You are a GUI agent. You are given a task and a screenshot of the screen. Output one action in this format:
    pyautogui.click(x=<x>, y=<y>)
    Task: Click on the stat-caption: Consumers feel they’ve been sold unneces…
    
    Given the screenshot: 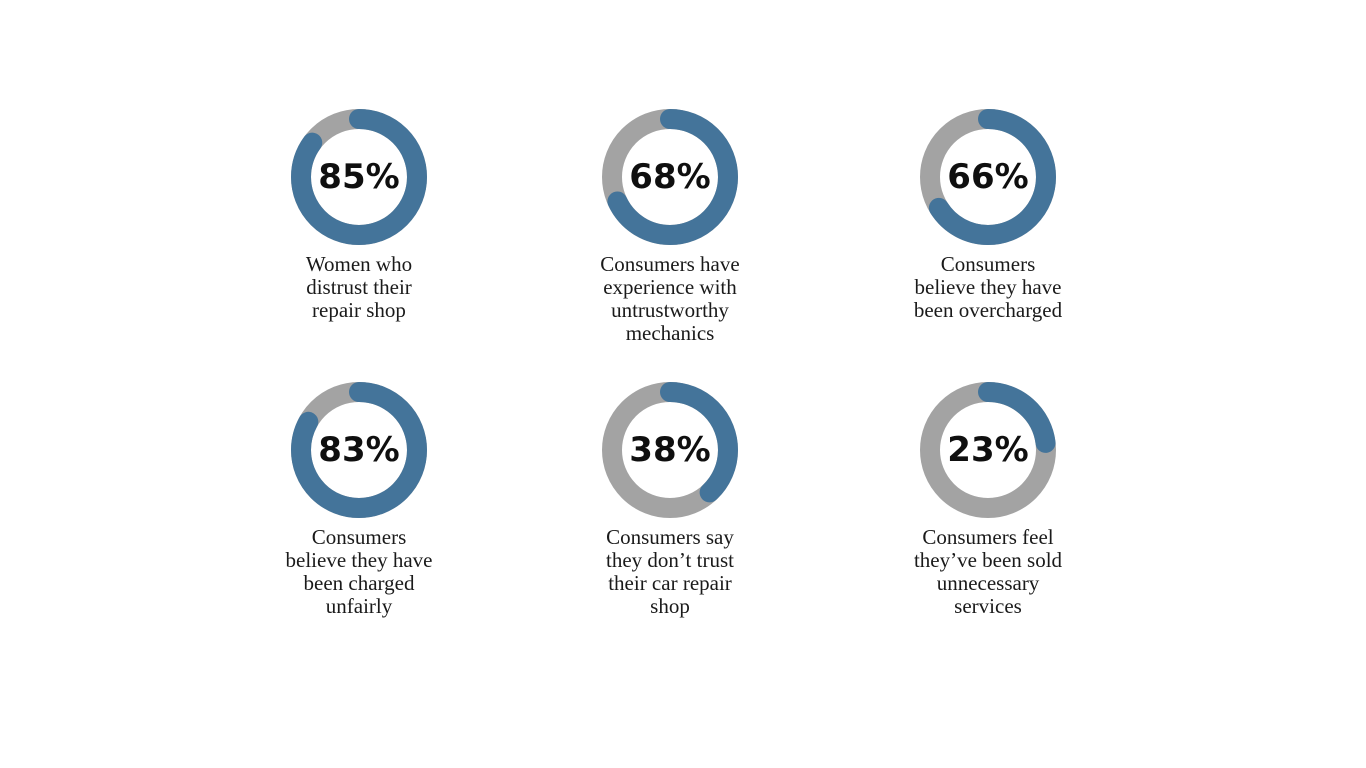 What is the action you would take?
    pyautogui.click(x=988, y=571)
    